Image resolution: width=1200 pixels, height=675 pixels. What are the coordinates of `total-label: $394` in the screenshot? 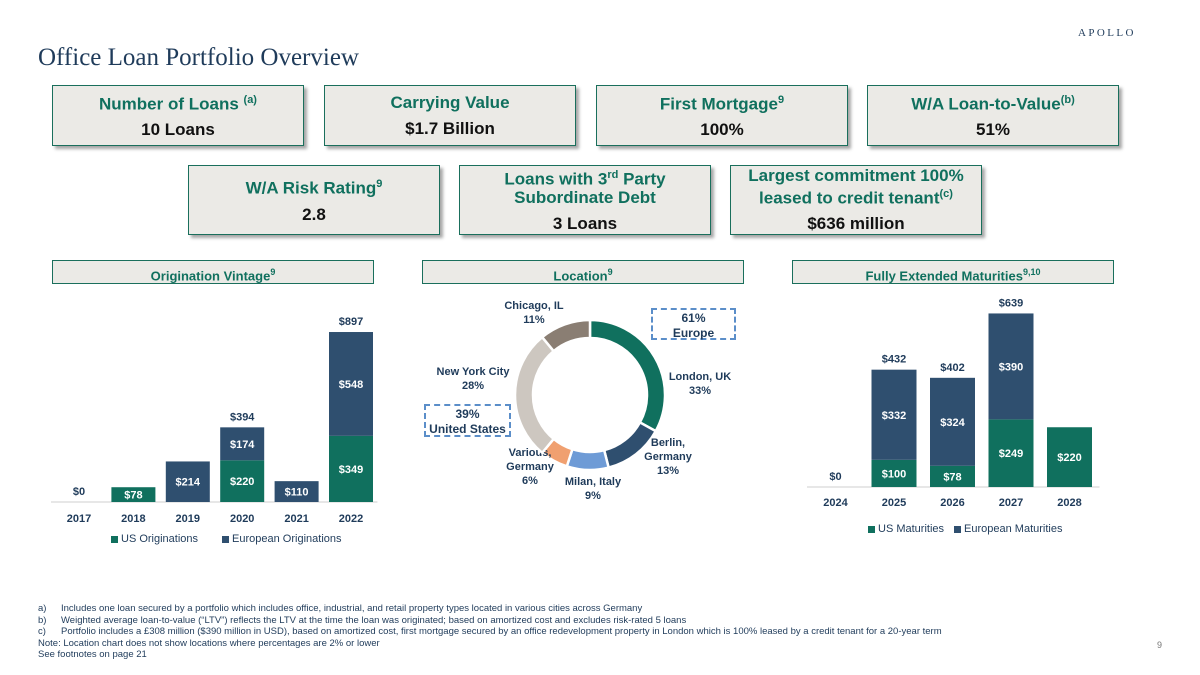 It's located at (242, 417).